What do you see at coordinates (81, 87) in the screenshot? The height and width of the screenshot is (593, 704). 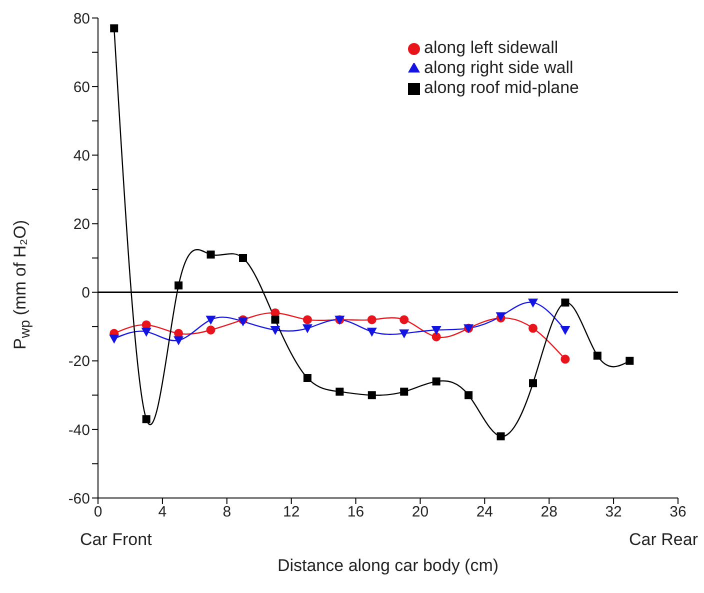 I see `y-tick-label: 60` at bounding box center [81, 87].